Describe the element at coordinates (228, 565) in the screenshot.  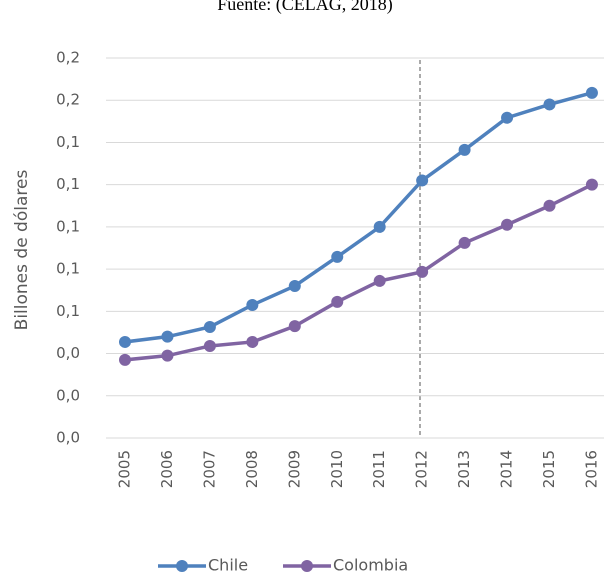
I see `legend-label: Chile` at that location.